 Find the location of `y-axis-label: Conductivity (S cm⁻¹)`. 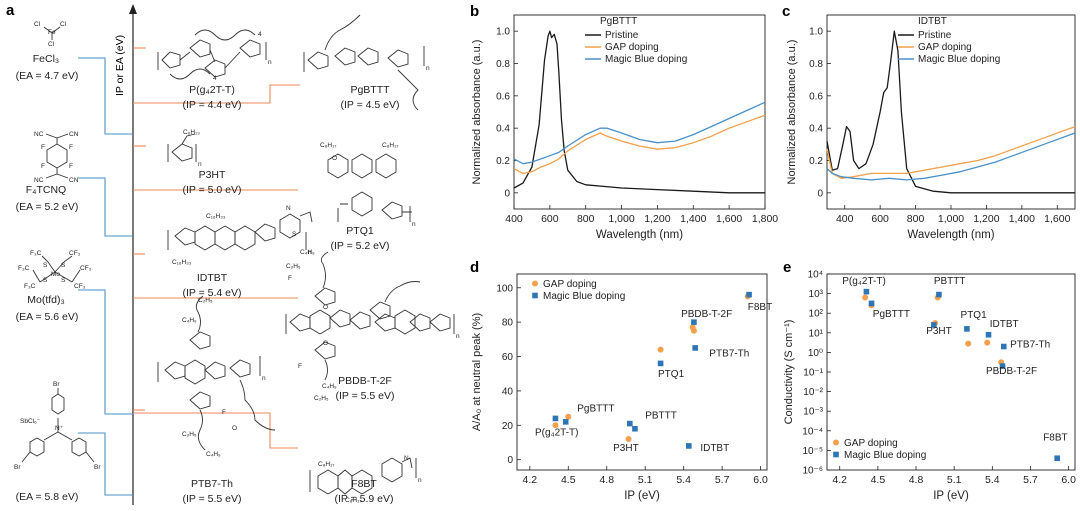

y-axis-label: Conductivity (S cm⁻¹) is located at coordinates (789, 372).